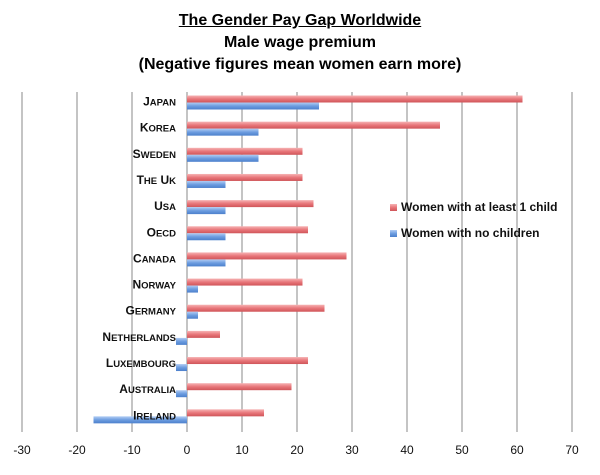 The height and width of the screenshot is (475, 600). What do you see at coordinates (462, 450) in the screenshot?
I see `x-tick-label: 50` at bounding box center [462, 450].